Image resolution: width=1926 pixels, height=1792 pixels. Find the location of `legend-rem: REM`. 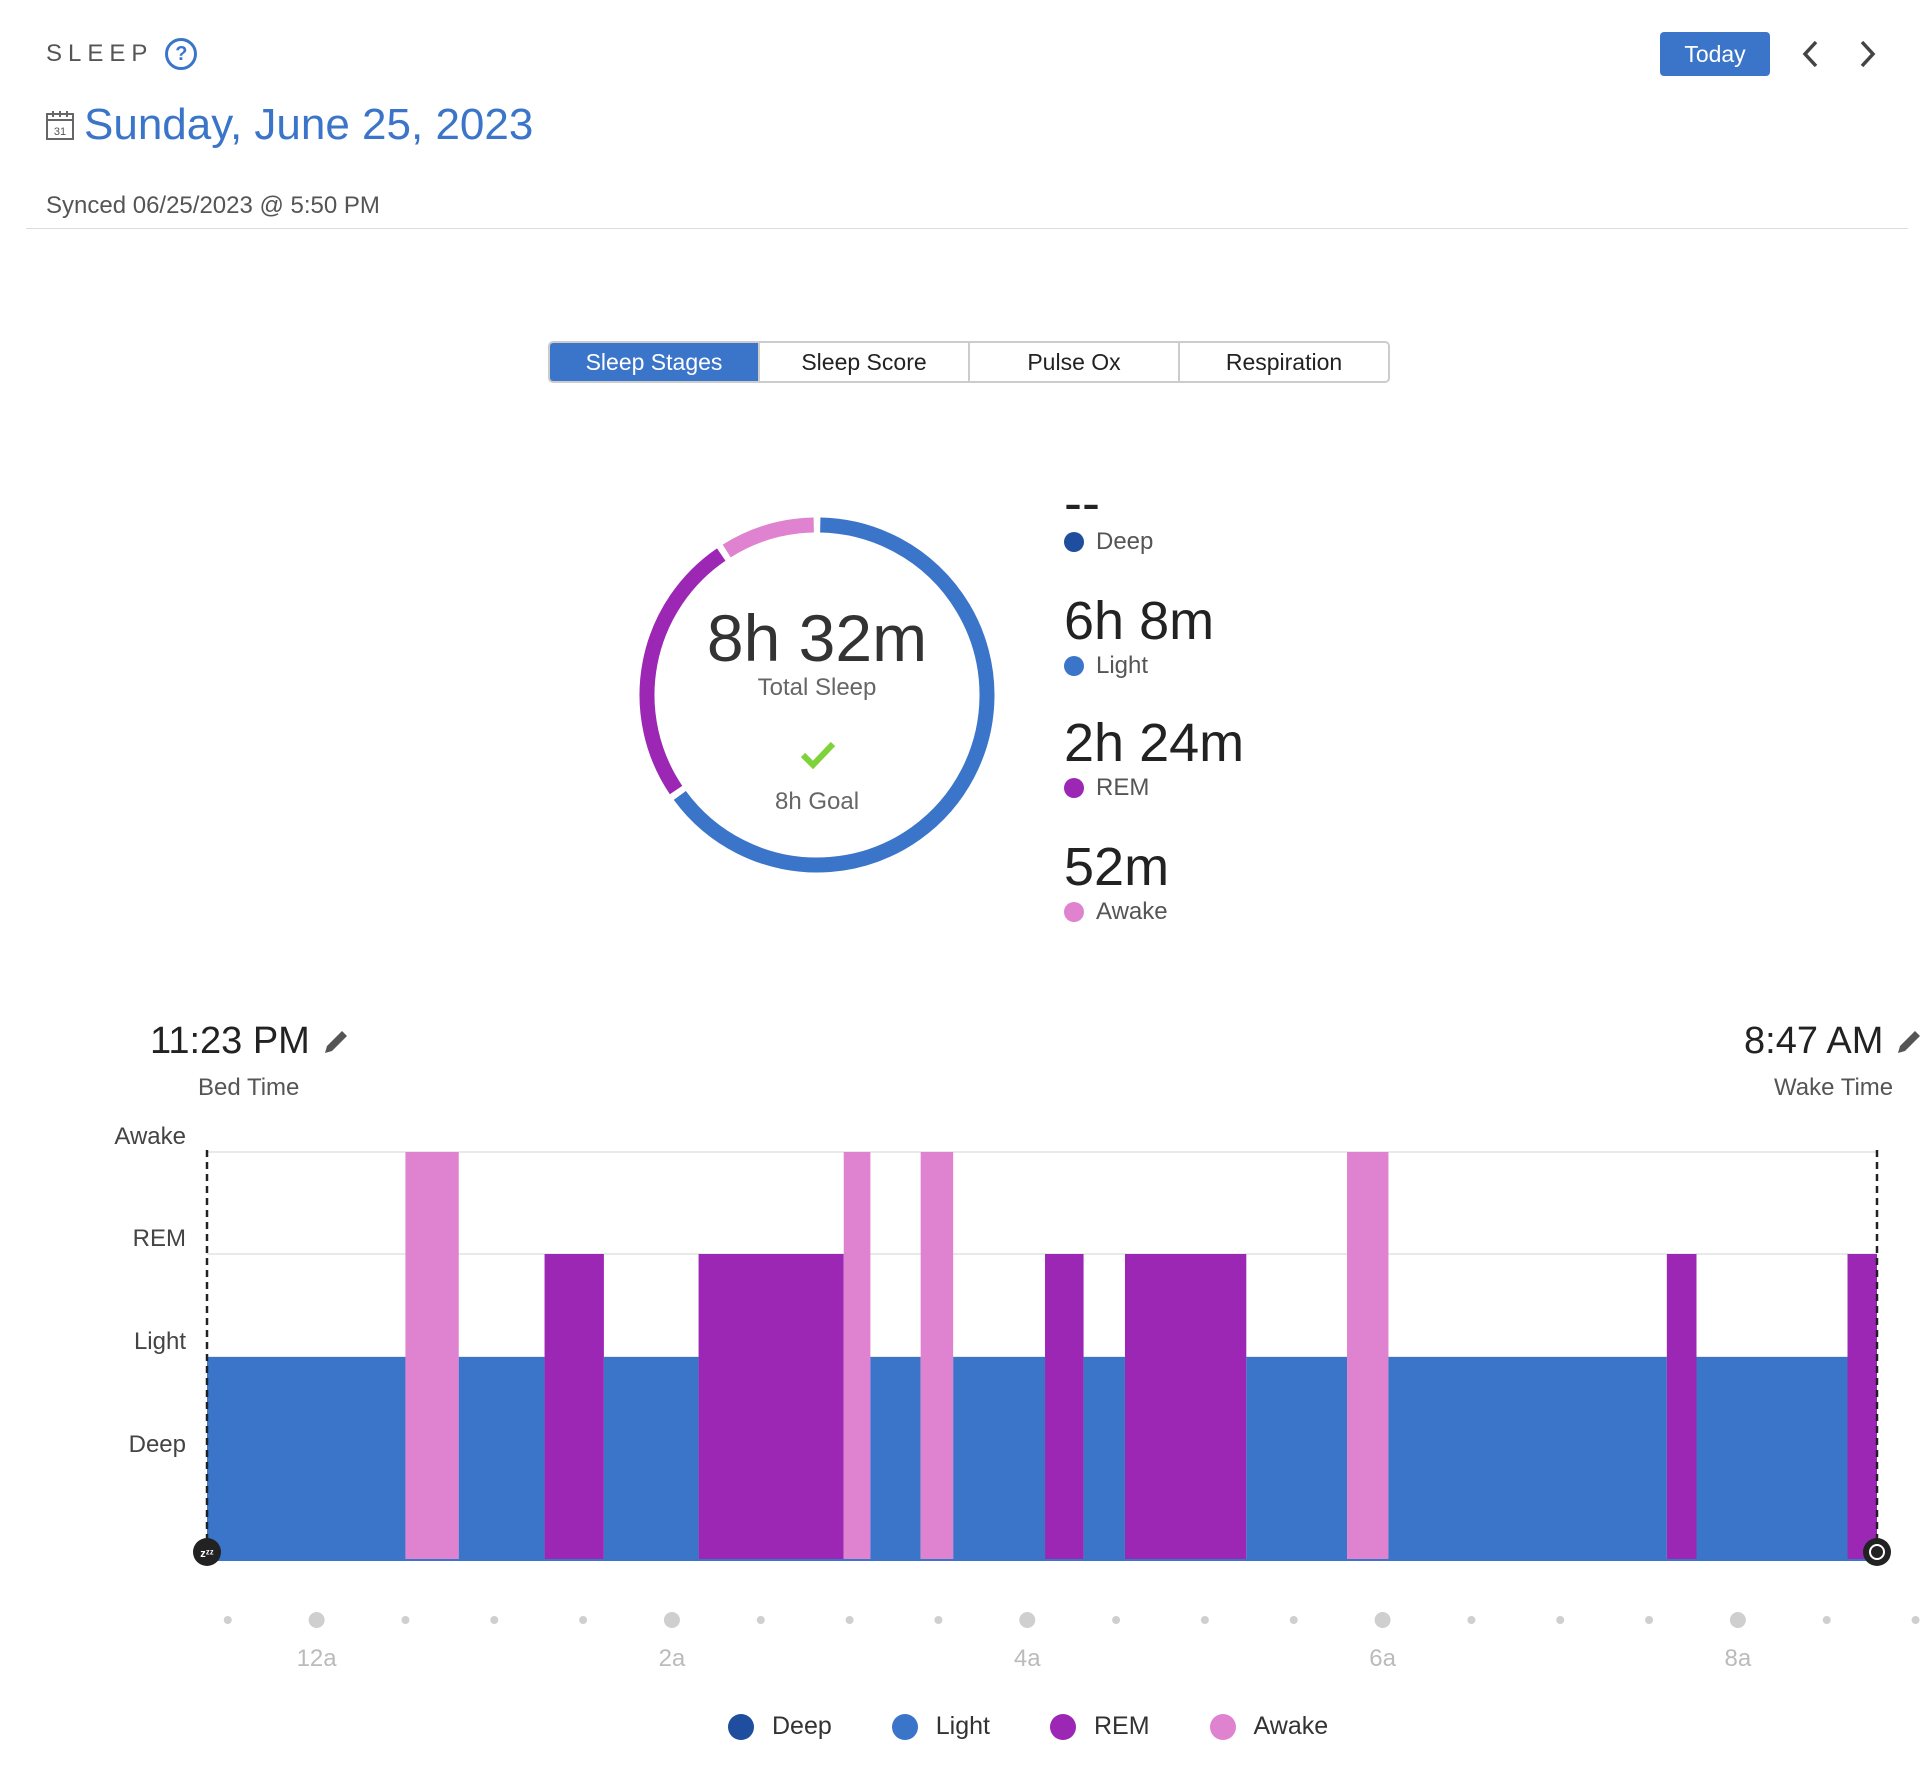

legend-rem: REM is located at coordinates (1099, 1726).